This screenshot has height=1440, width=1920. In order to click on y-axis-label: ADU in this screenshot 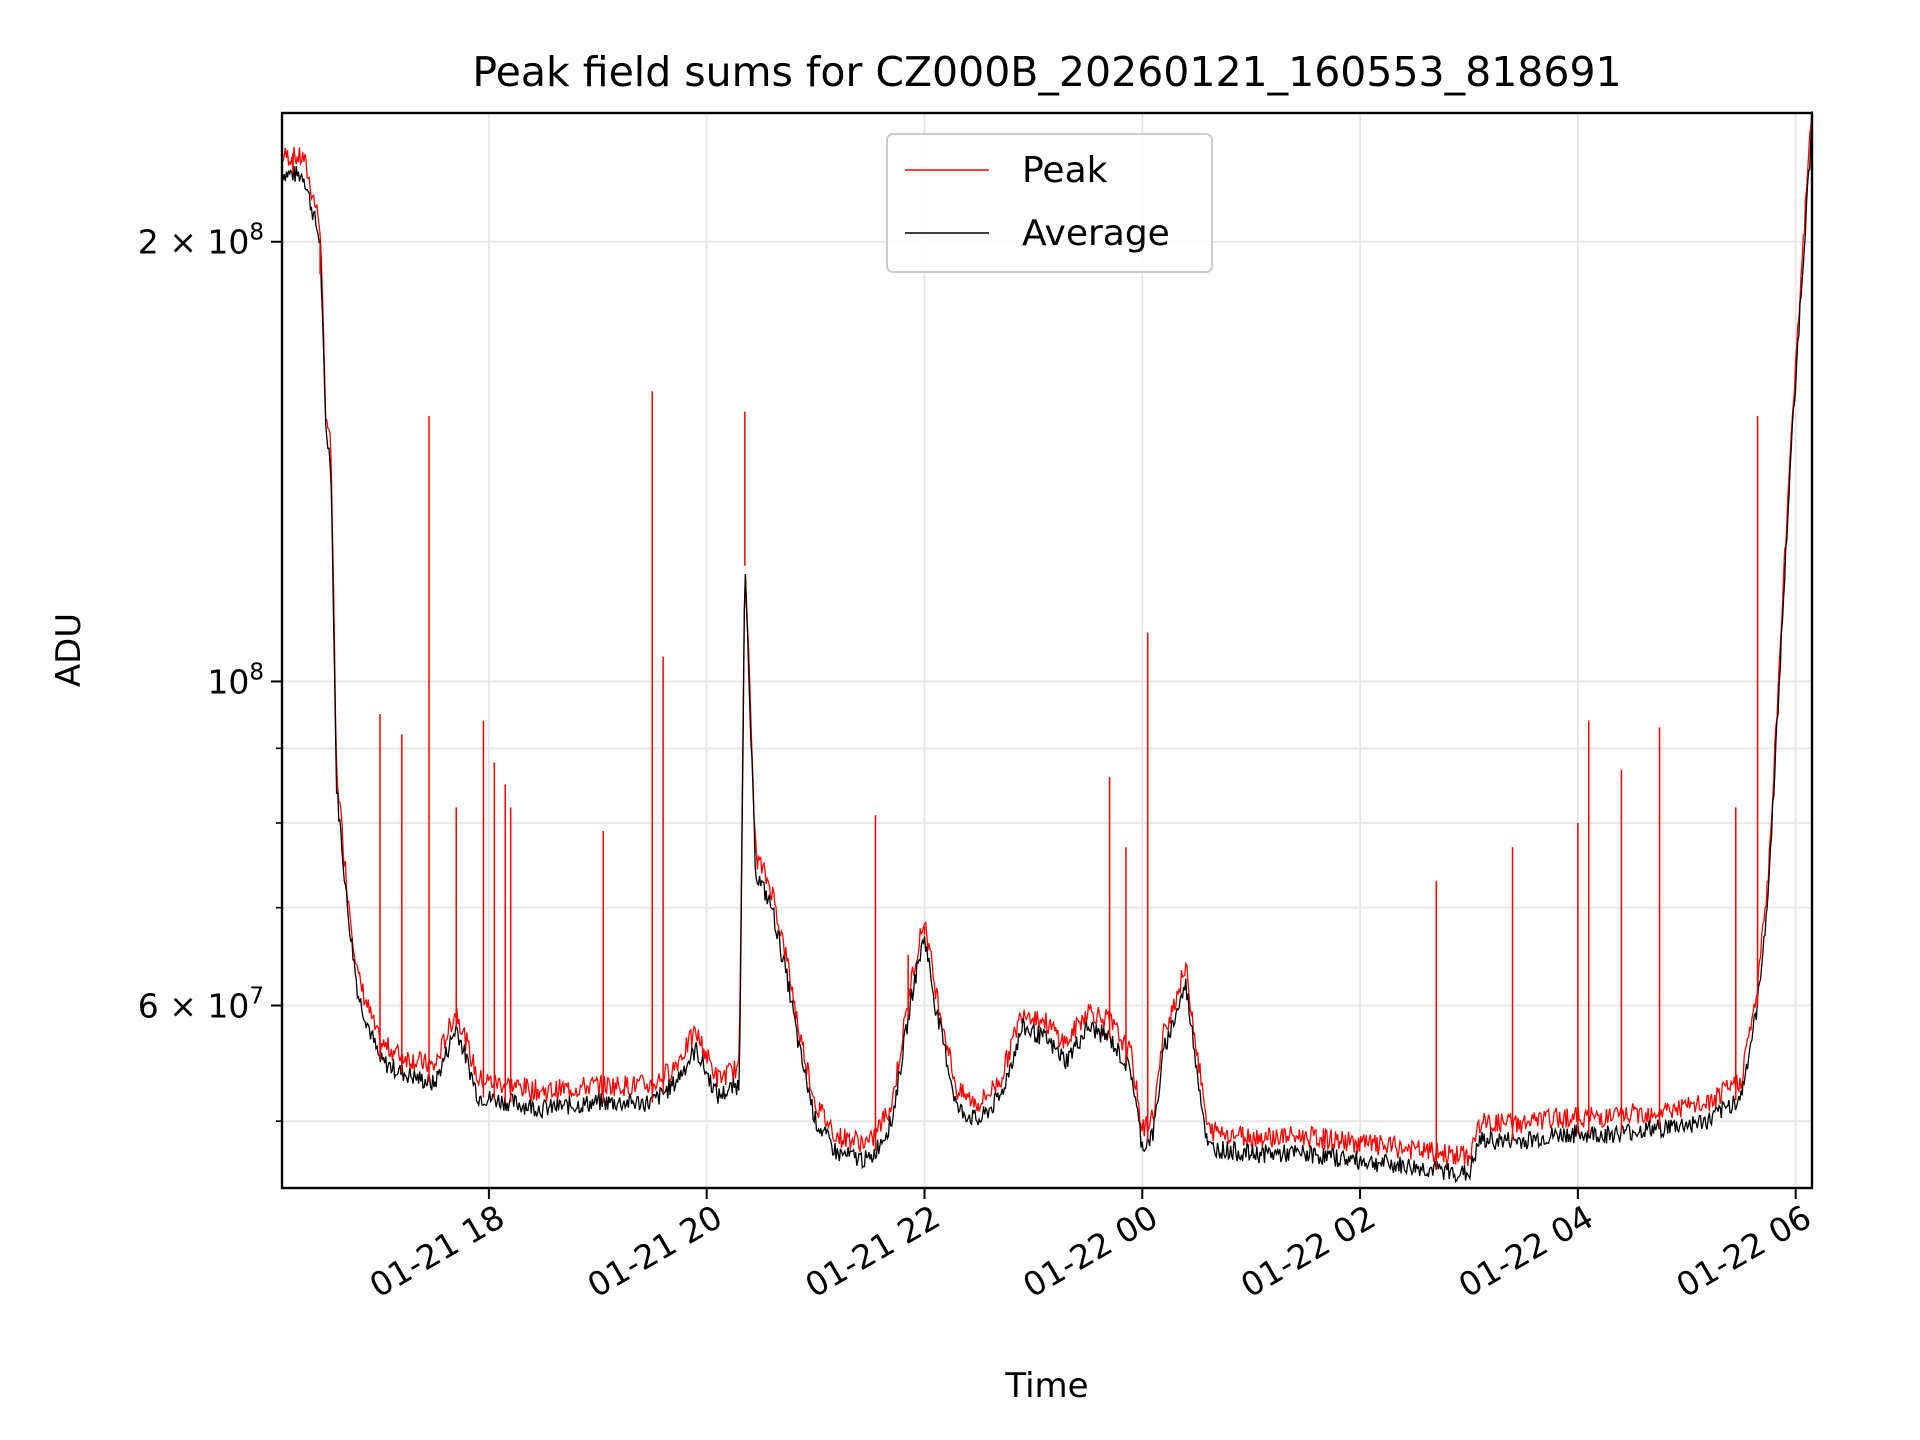, I will do `click(69, 650)`.